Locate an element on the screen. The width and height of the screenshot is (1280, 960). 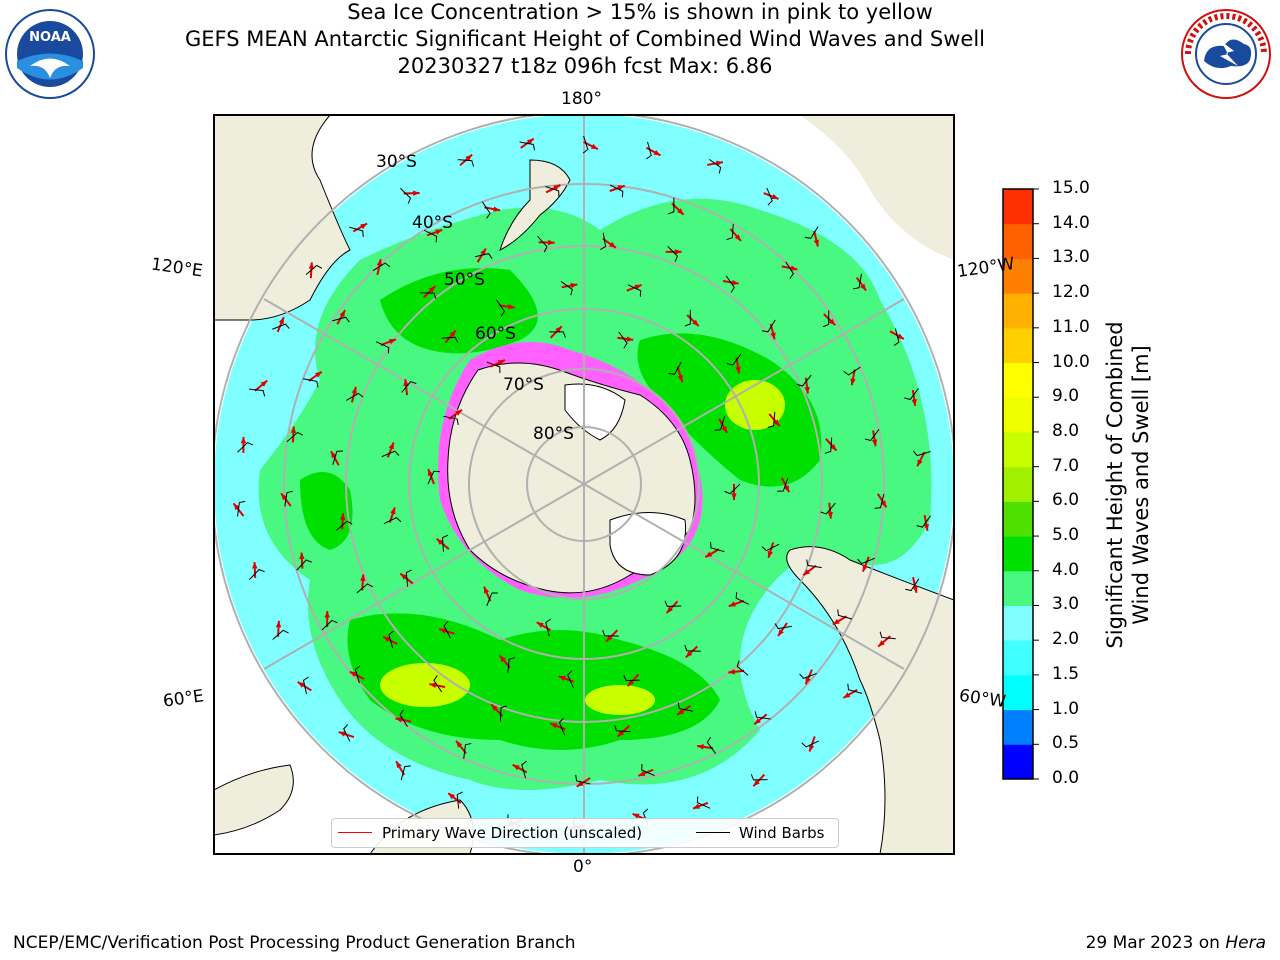
plot-subtitle: 20230327 t18z 096h fcst Max: 6.86 is located at coordinates (585, 66).